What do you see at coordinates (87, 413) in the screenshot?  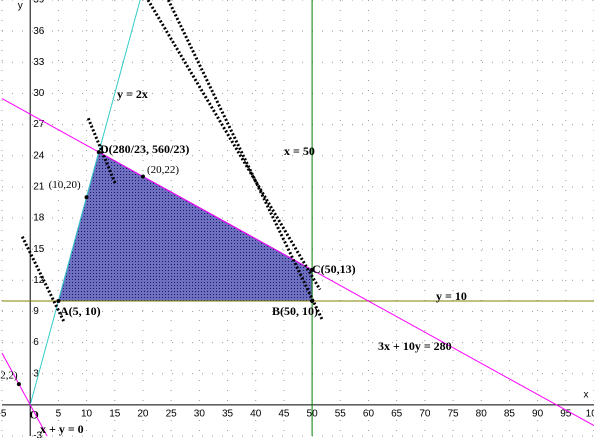 I see `x-tick-label: 10` at bounding box center [87, 413].